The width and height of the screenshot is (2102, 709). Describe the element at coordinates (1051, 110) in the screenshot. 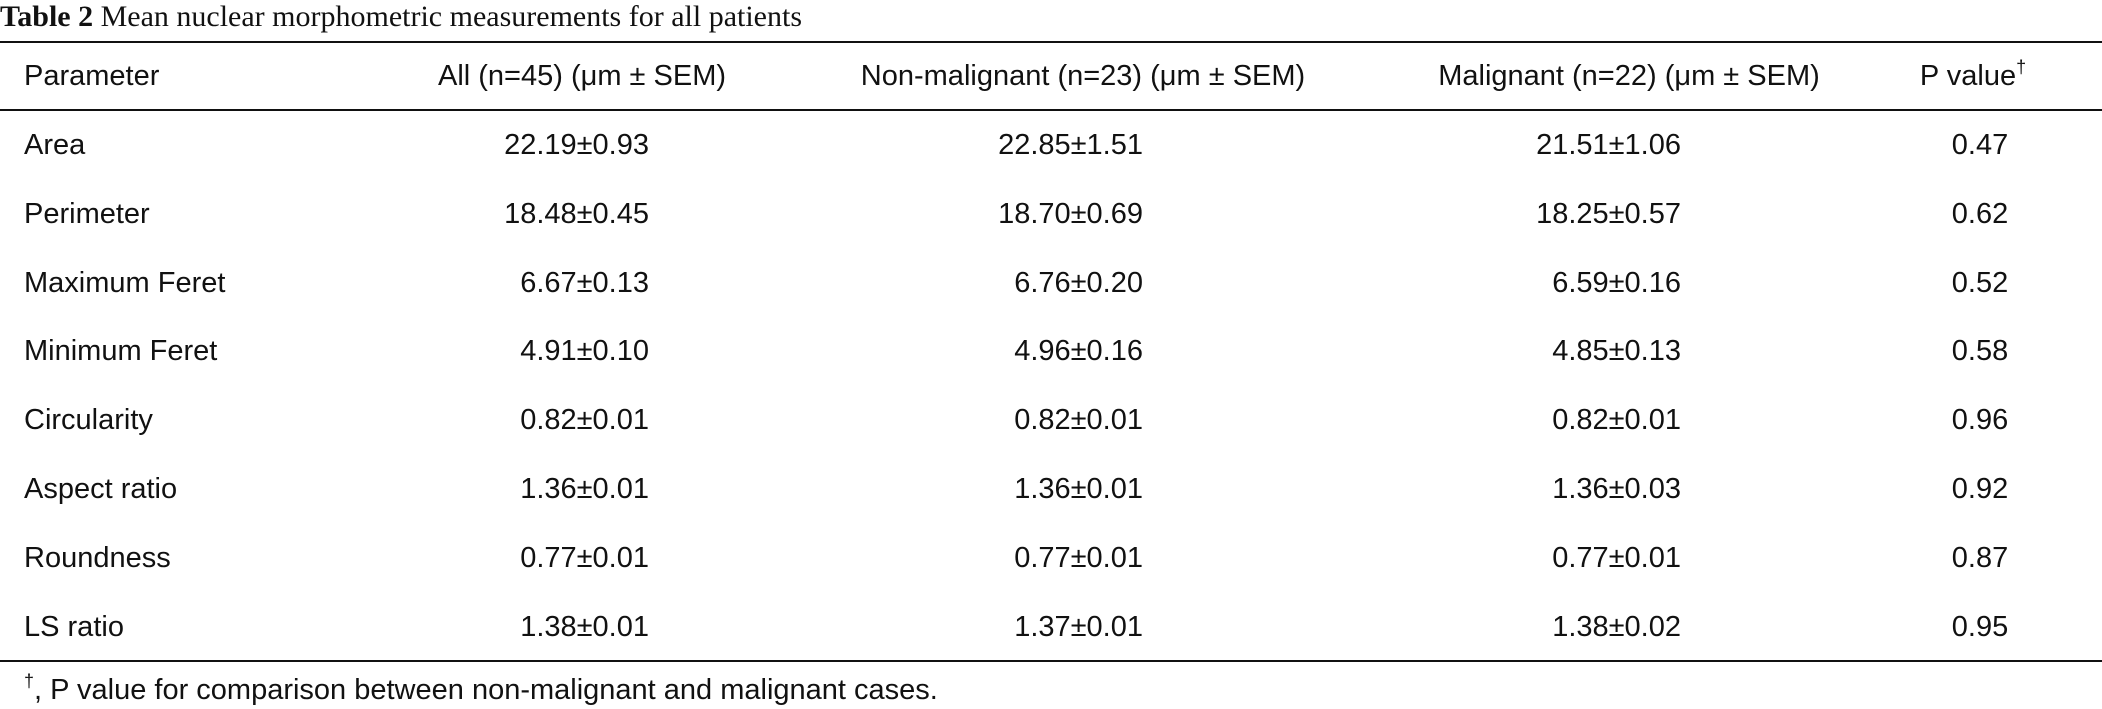

I see `header-rule` at that location.